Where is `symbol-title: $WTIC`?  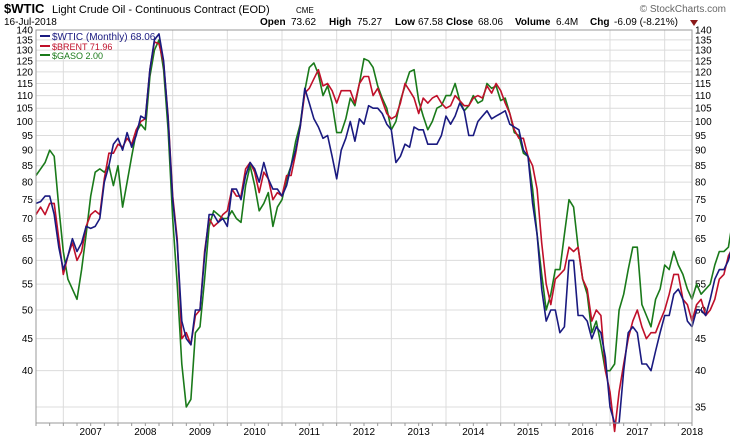 symbol-title: $WTIC is located at coordinates (24, 8).